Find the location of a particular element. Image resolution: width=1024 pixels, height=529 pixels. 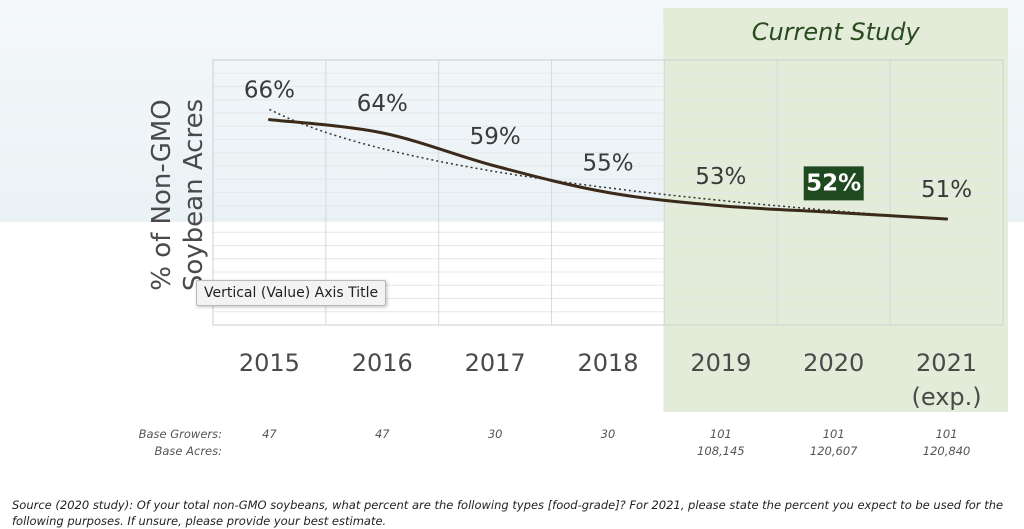

base-row-value: 108,145 is located at coordinates (721, 451).